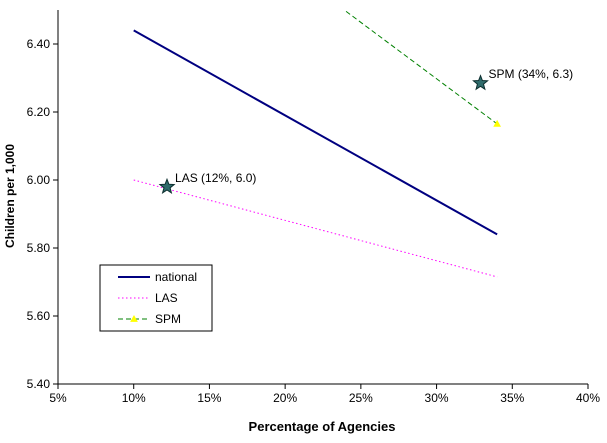 Image resolution: width=607 pixels, height=443 pixels. I want to click on y-tick-label: 5.60, so click(39, 316).